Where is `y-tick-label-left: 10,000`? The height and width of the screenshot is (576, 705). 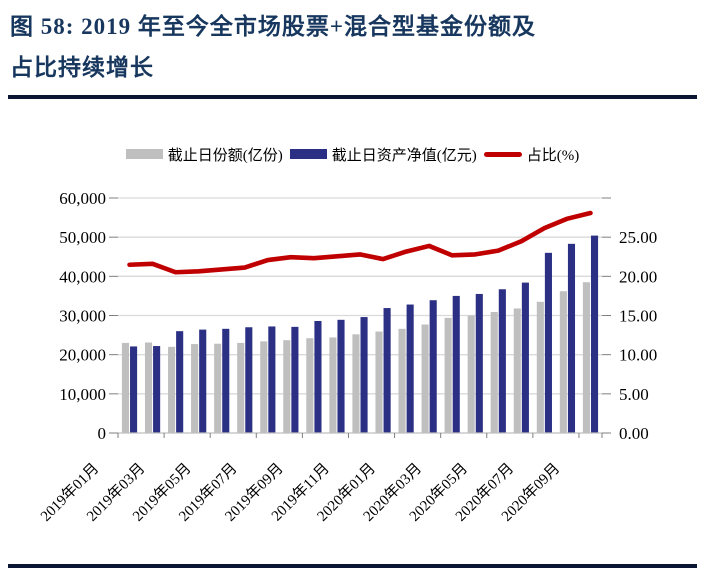
y-tick-label-left: 10,000 is located at coordinates (82, 394).